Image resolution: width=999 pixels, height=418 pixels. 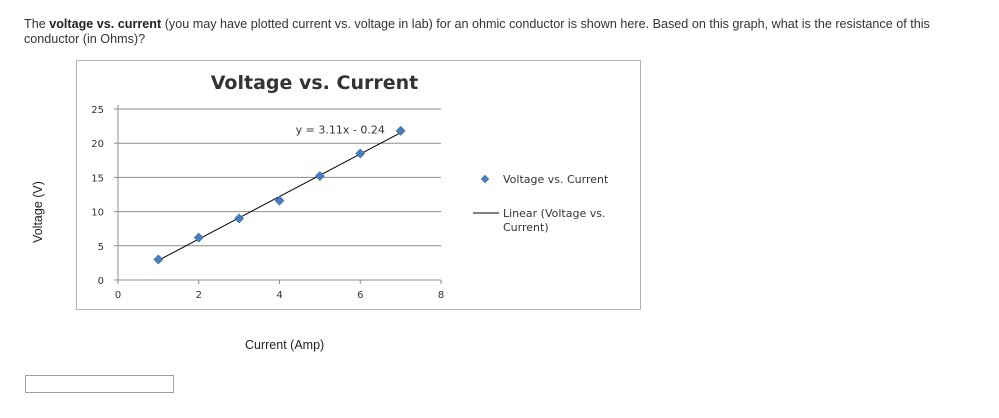 I want to click on x-axis-label: Current (Amp), so click(x=285, y=345).